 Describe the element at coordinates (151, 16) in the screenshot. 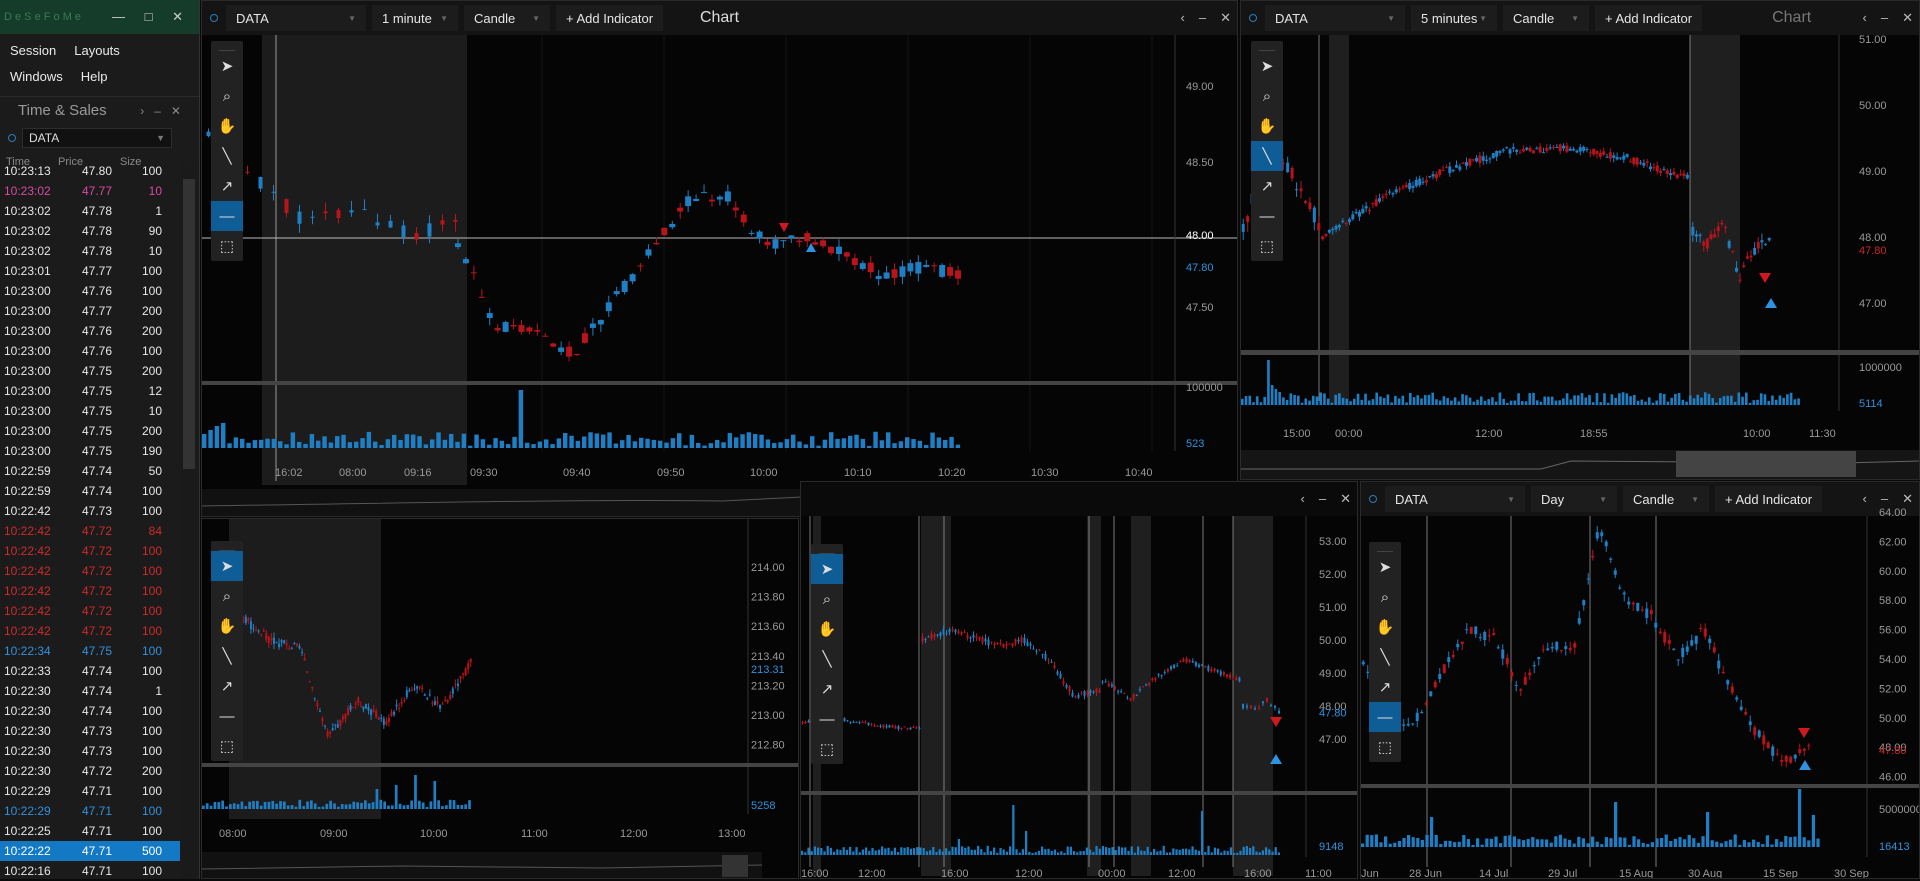

I see `window-controls: — □ ✕` at that location.